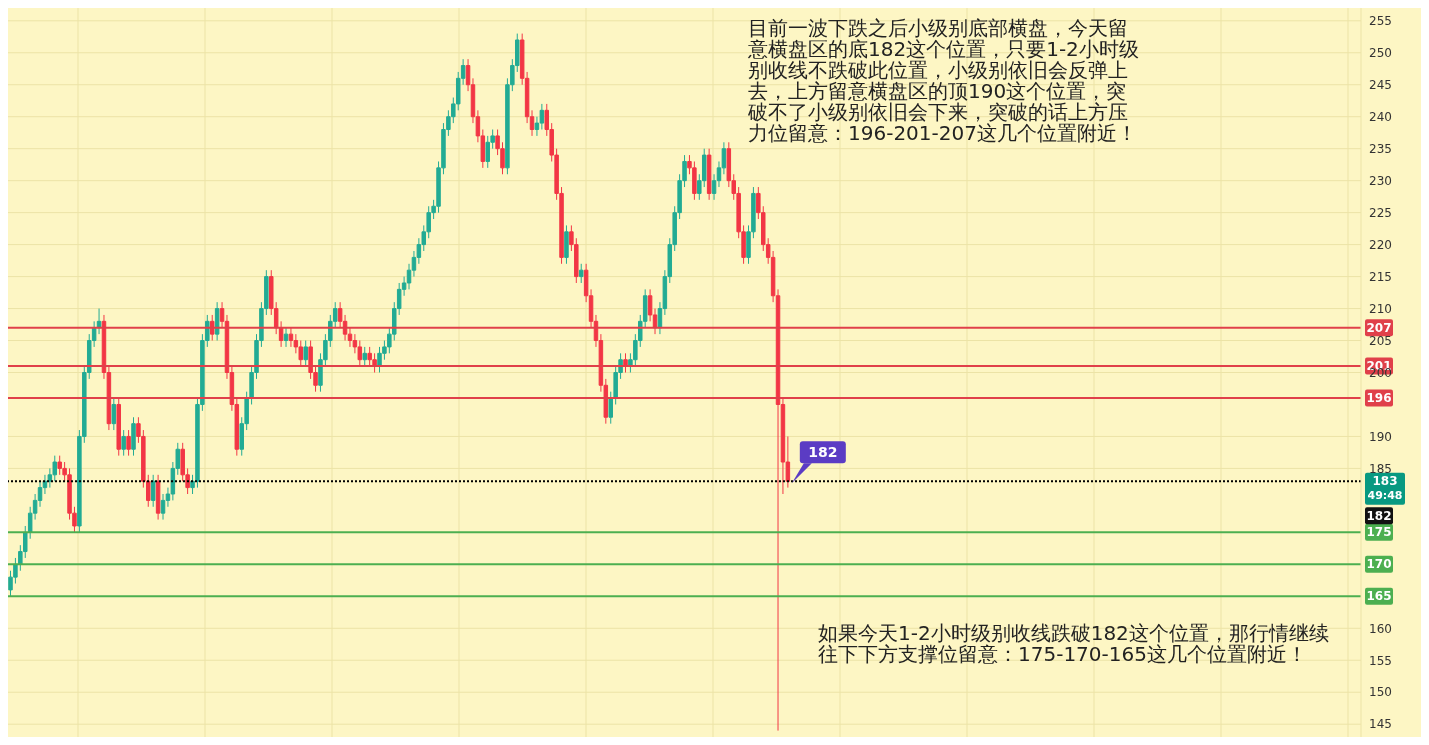 The image size is (1429, 745). I want to click on y-tick-label: 155, so click(1380, 660).